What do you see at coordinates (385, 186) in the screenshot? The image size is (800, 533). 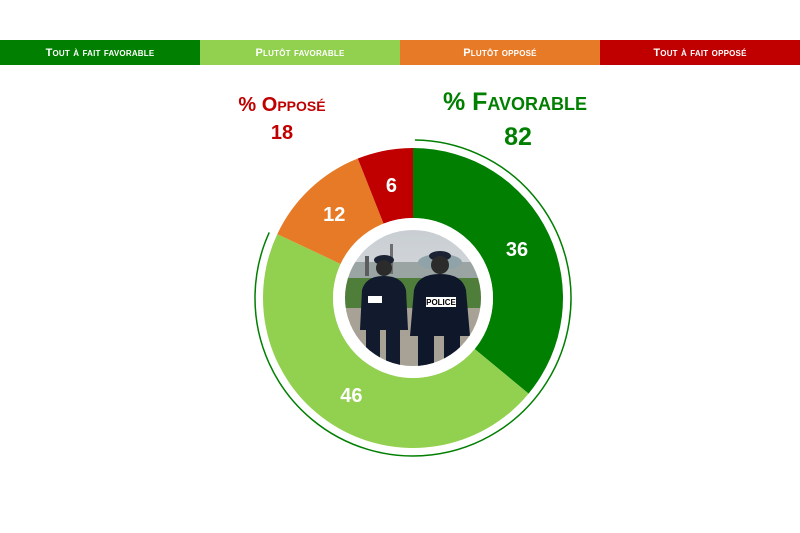 I see `slice-tout-a-fait-oppose` at bounding box center [385, 186].